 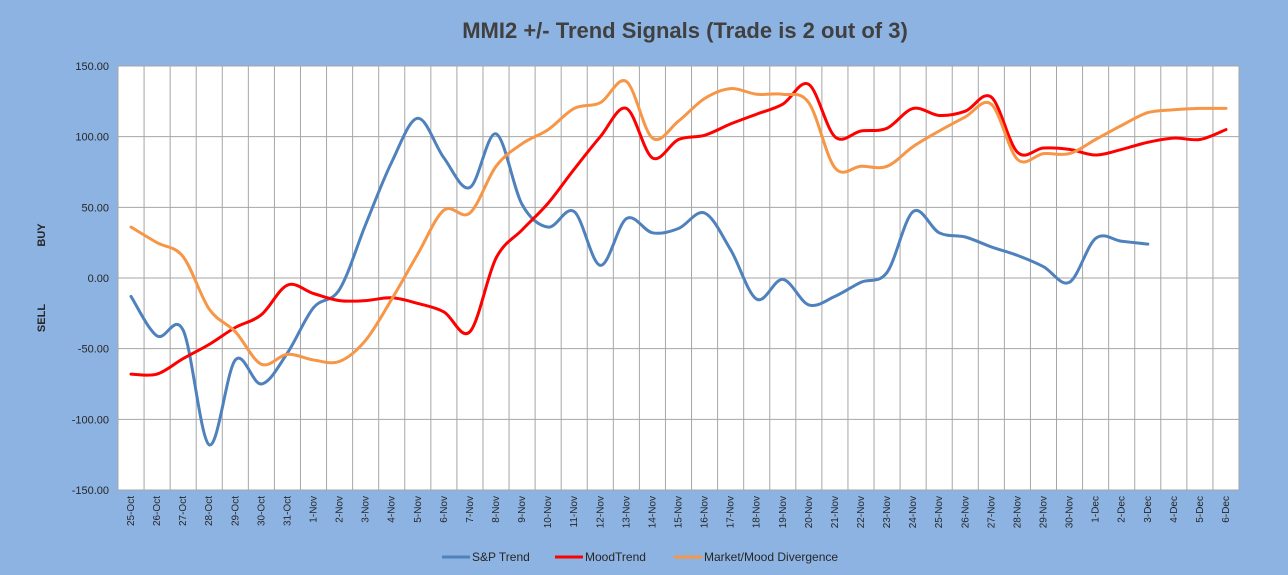 I want to click on x-tick-label: 17-Nov, so click(x=731, y=512).